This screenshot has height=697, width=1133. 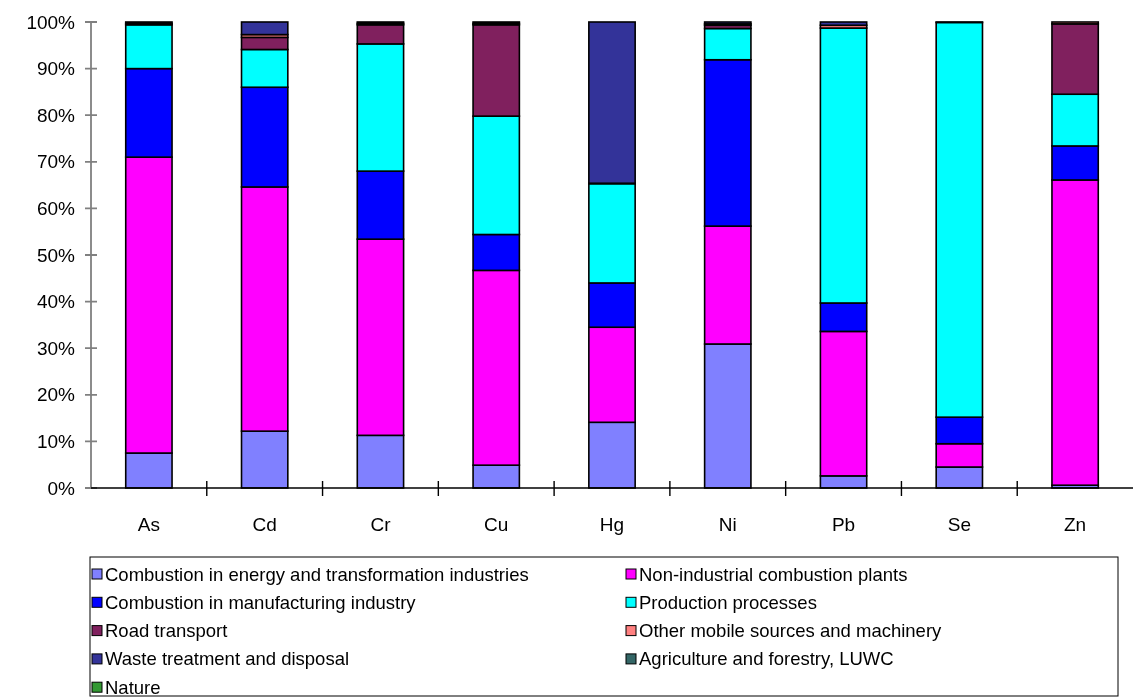 I want to click on legend-label: Combustion in energy and transformation industries, so click(x=317, y=574).